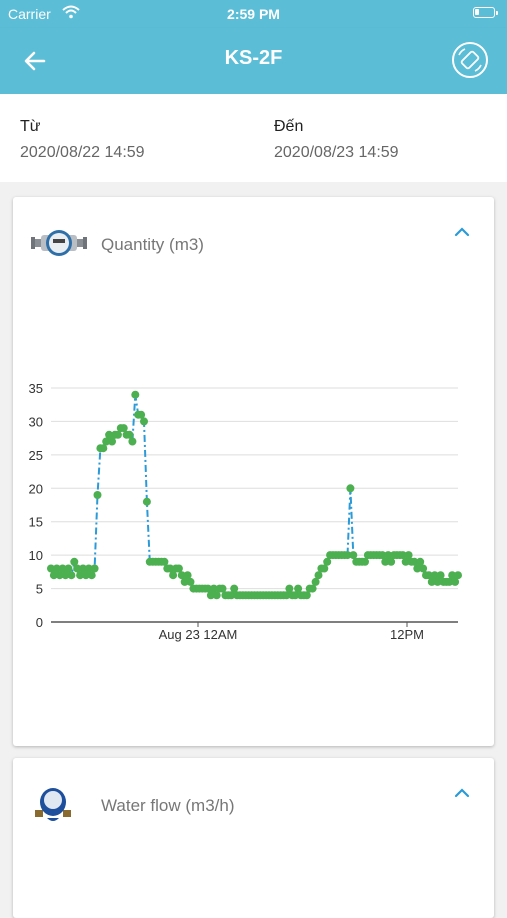  I want to click on screen-rotation-icon, so click(470, 60).